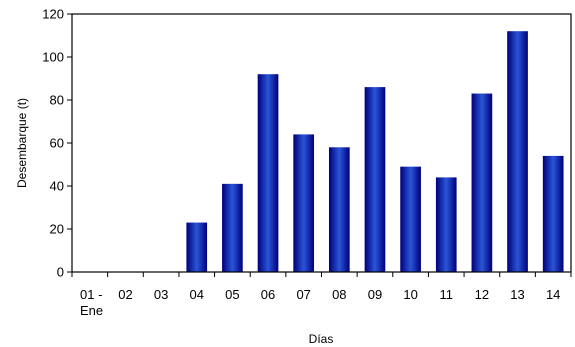 This screenshot has height=347, width=575. Describe the element at coordinates (232, 294) in the screenshot. I see `x-tick-label: 05` at that location.